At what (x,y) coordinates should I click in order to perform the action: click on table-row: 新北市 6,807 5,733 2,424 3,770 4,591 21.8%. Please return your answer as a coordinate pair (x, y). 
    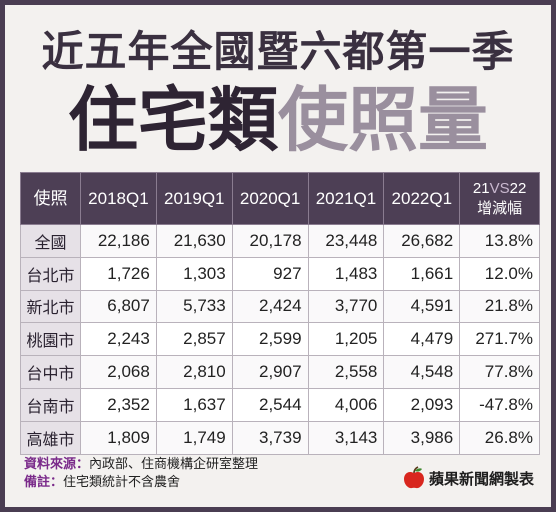
    Looking at the image, I should click on (280, 306).